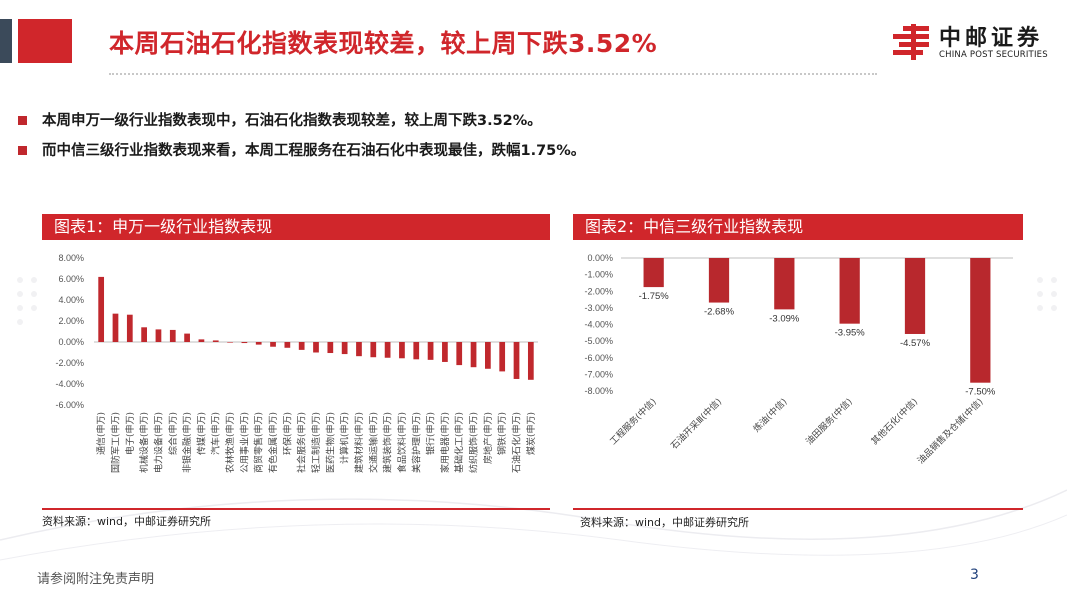  What do you see at coordinates (69, 363) in the screenshot?
I see `y-tick-label: -2.00%` at bounding box center [69, 363].